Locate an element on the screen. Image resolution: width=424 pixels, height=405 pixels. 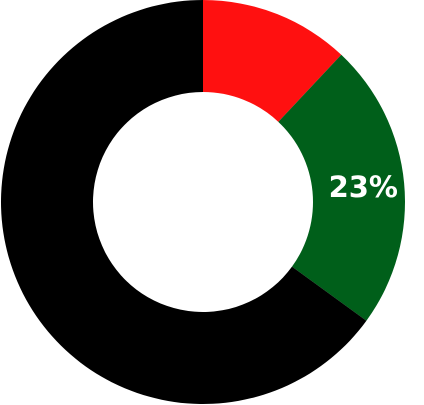
donut-slice-label-1: 23% is located at coordinates (363, 187).